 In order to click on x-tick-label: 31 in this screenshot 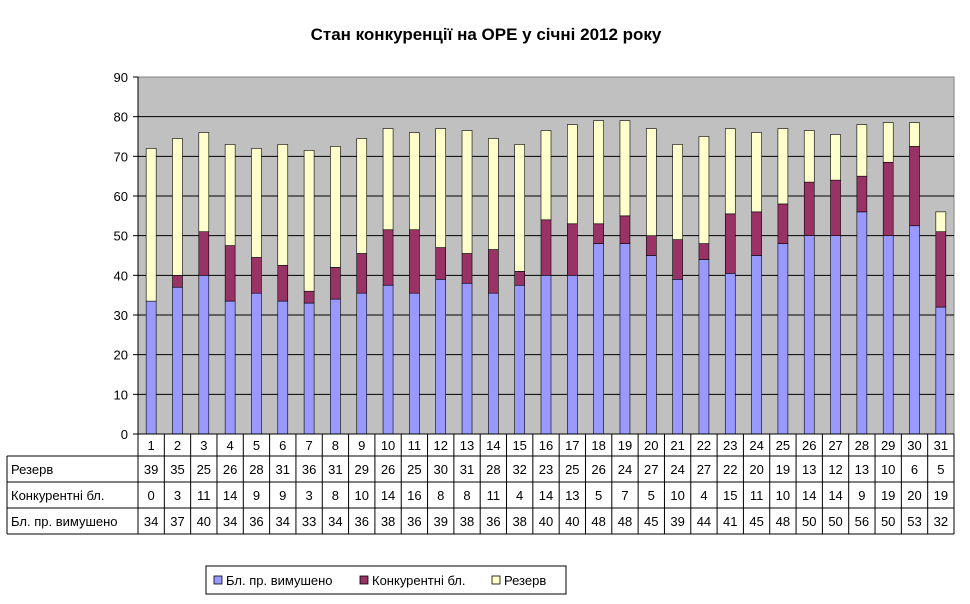, I will do `click(941, 445)`.